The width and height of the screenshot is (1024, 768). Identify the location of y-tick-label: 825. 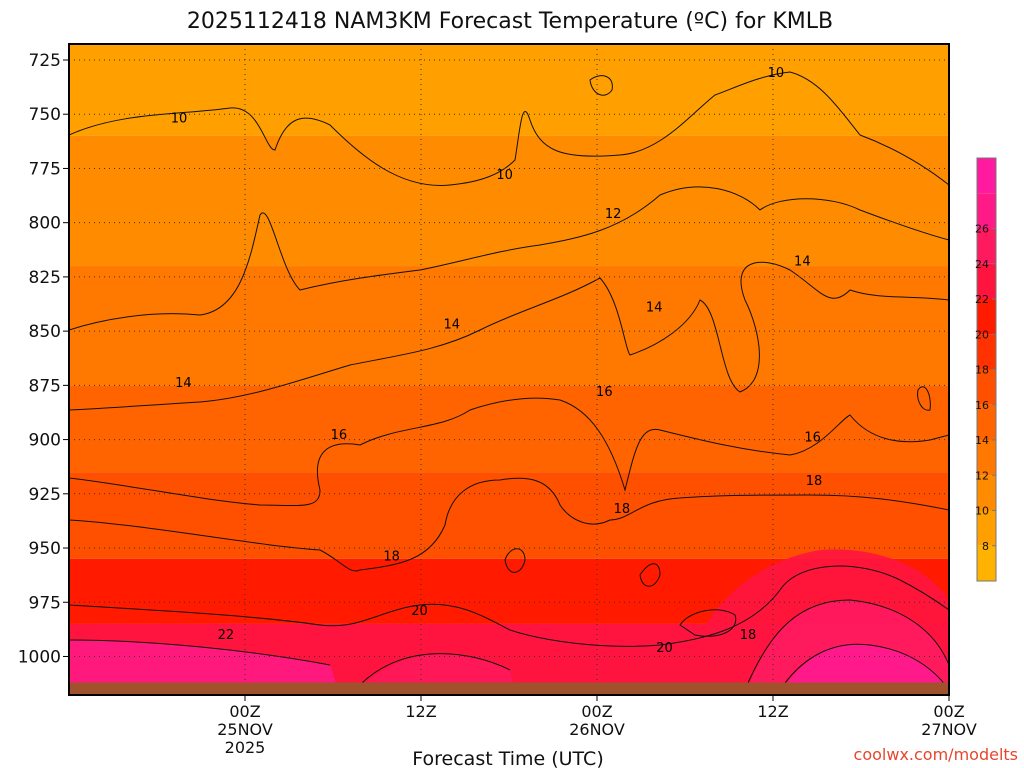
(45, 278).